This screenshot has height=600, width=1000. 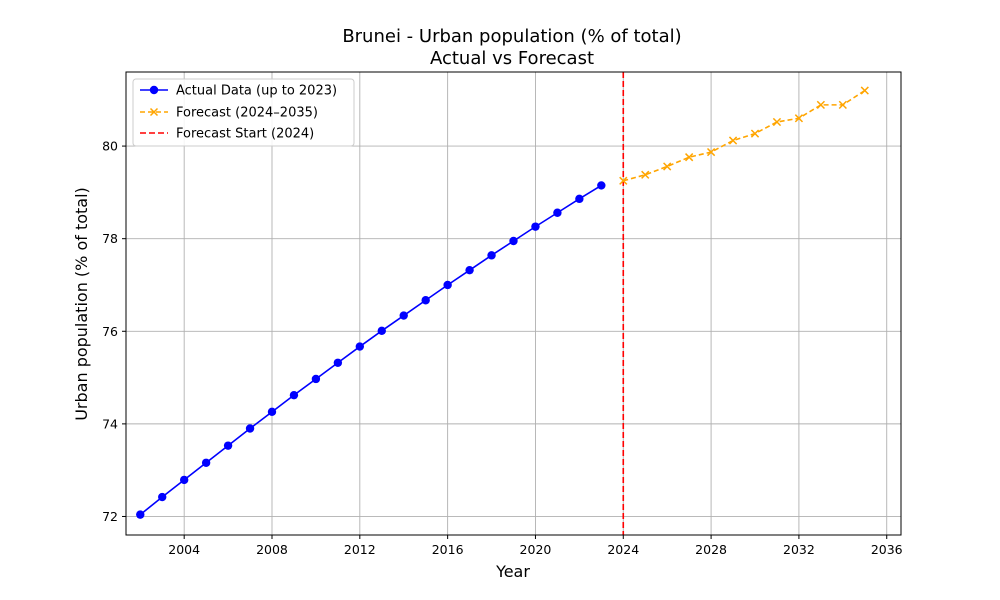 I want to click on y-tick-label: 80, so click(x=110, y=146).